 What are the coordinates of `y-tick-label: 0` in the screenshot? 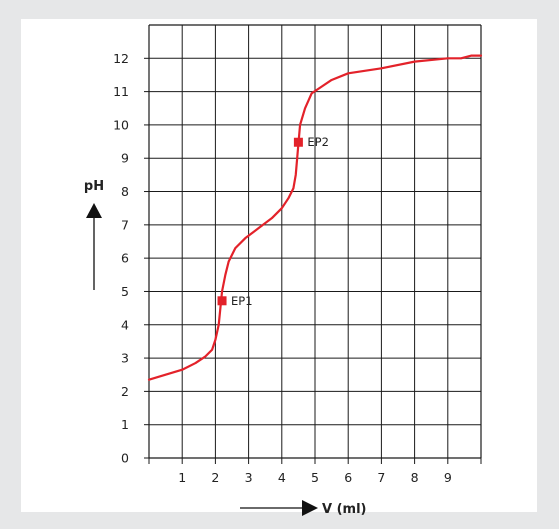 It's located at (125, 458).